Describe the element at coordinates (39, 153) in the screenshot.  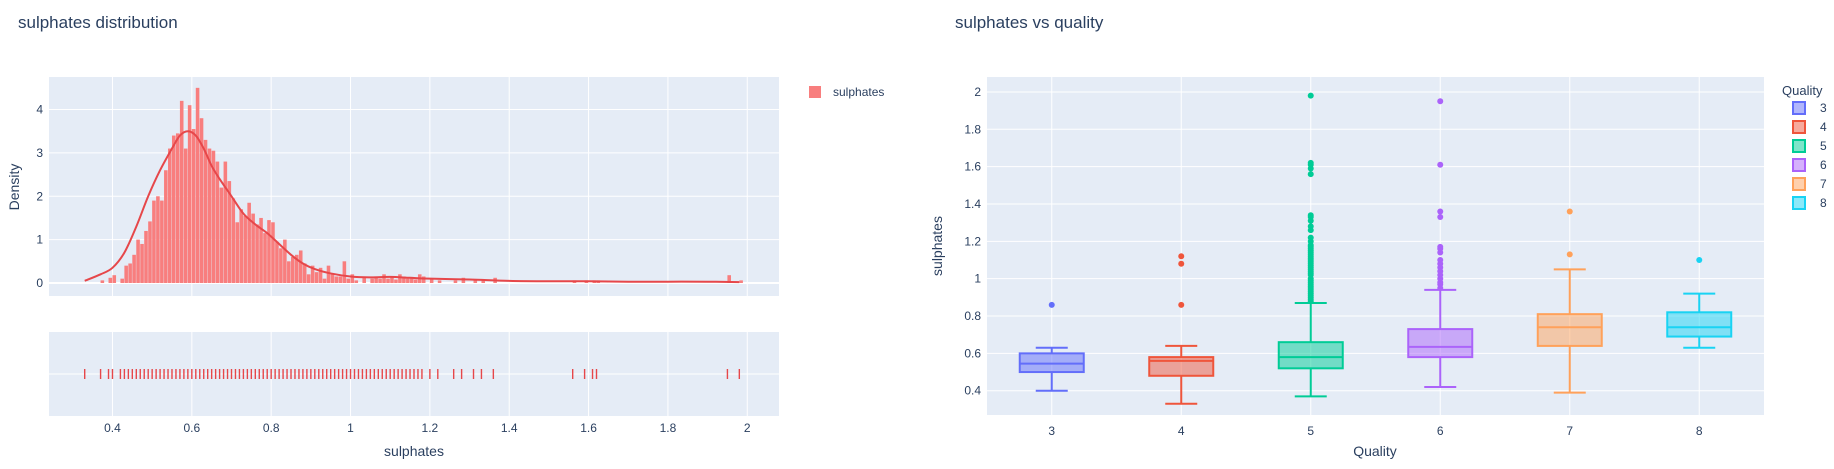
I see `hist-y-tick-label: 3` at that location.